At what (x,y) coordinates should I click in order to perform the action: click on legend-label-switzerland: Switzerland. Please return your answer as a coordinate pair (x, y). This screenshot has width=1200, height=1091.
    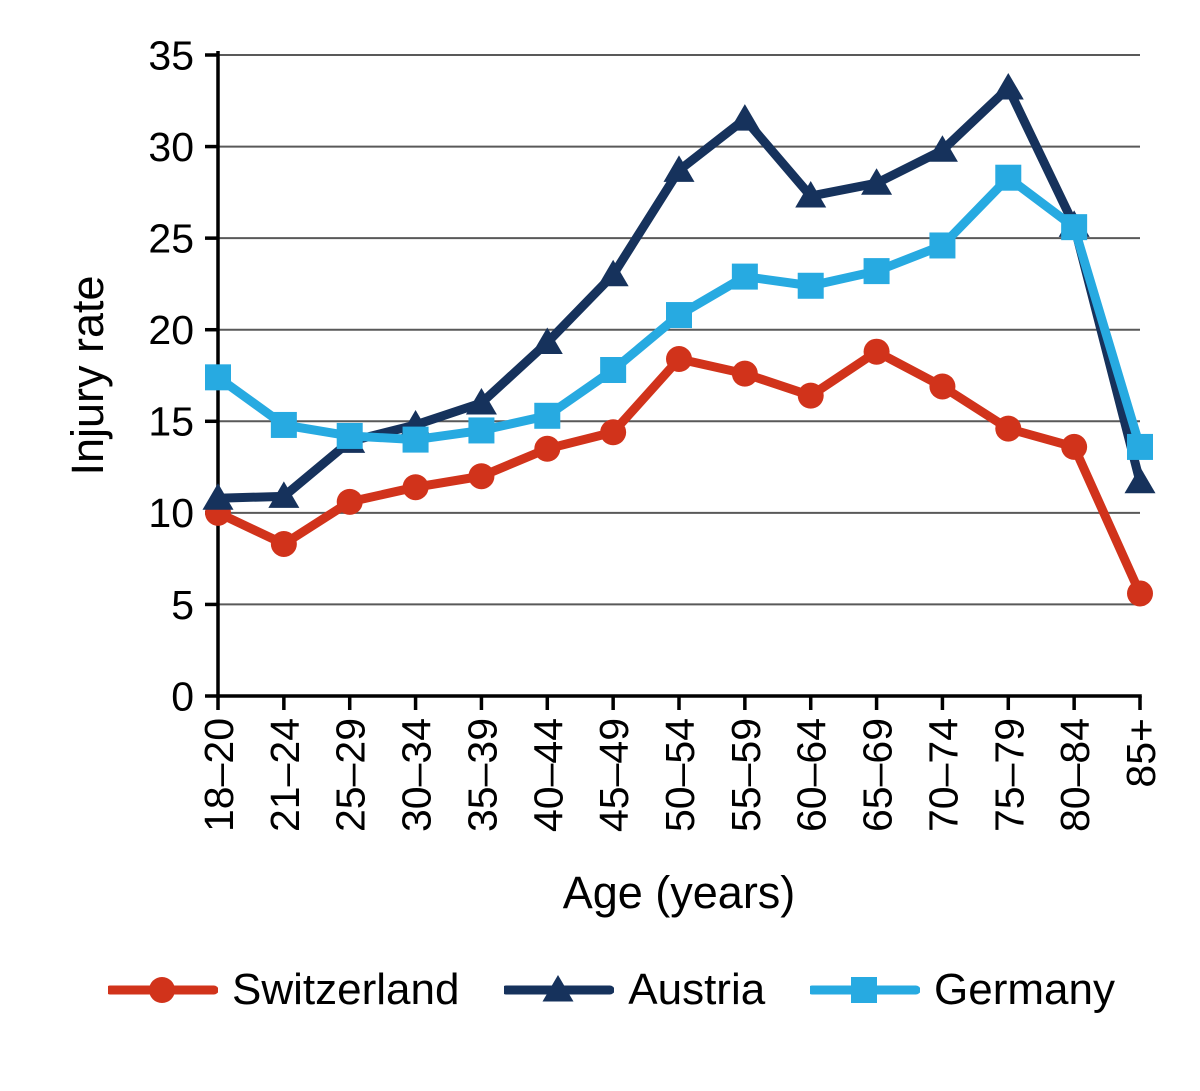
    Looking at the image, I should click on (346, 989).